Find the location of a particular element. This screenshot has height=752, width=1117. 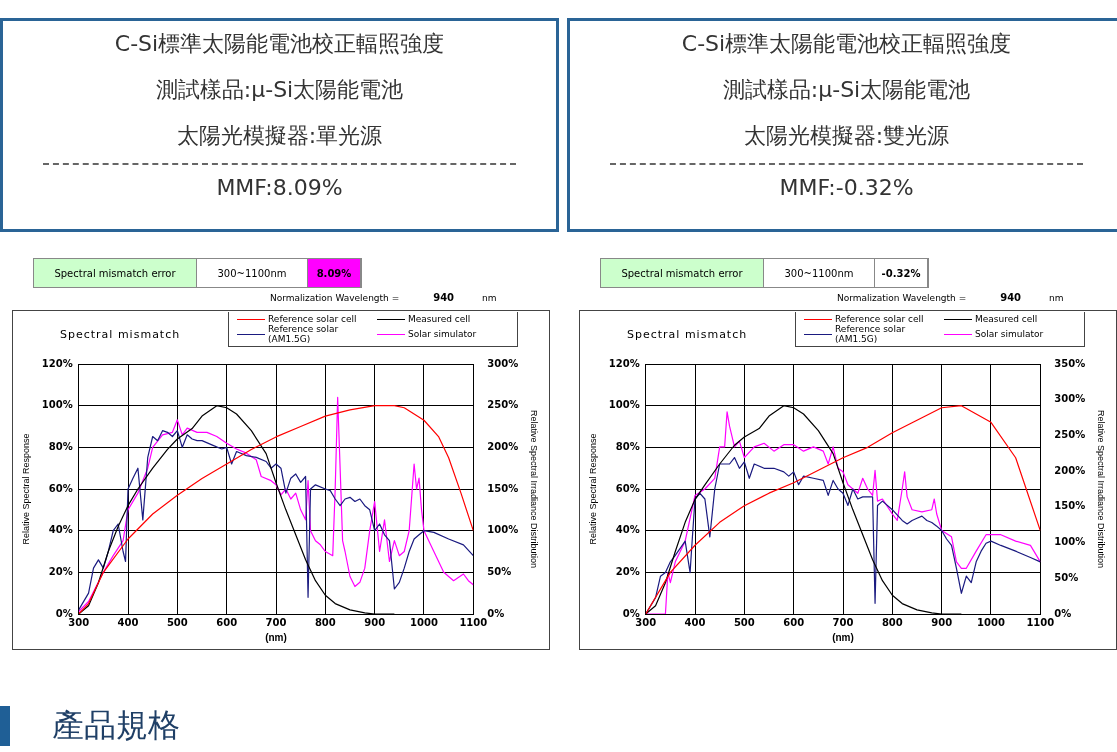

text: 產品規格 is located at coordinates (115, 725).